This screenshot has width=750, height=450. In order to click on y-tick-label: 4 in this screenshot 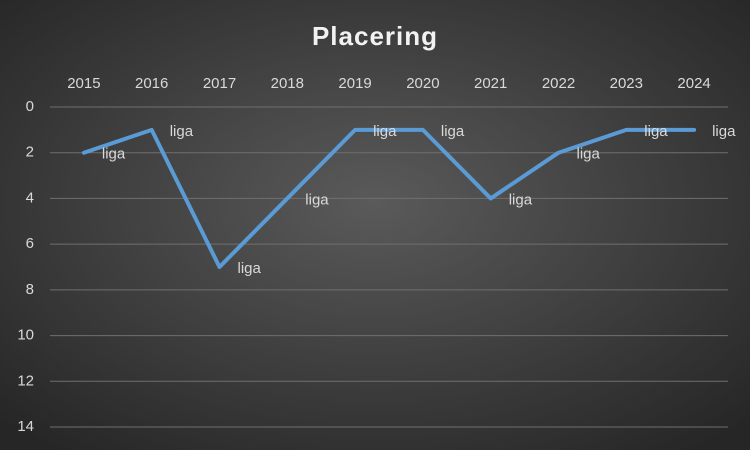, I will do `click(30, 197)`.